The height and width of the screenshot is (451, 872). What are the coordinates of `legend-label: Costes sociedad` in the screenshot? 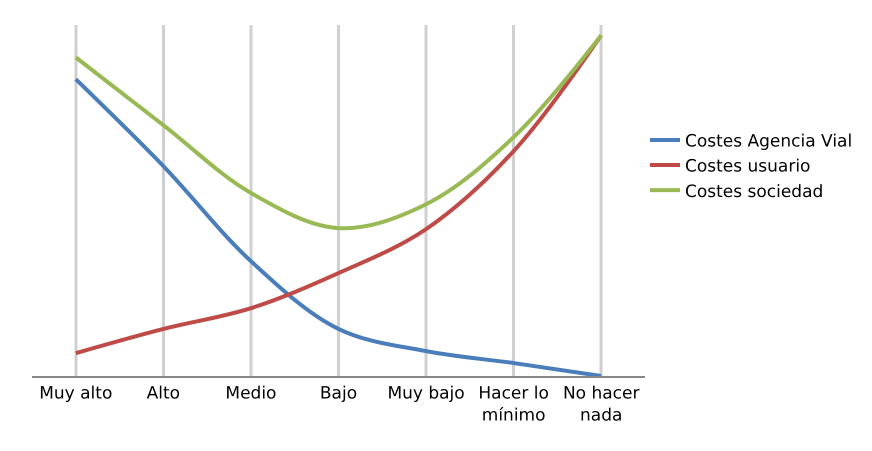 It's located at (754, 192).